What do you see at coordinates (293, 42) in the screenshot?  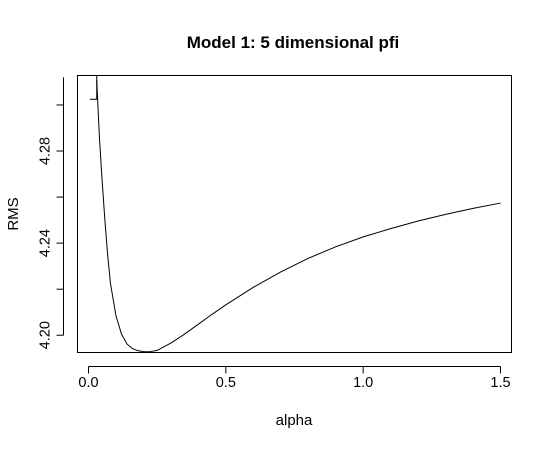 I see `chart-title: Model 1: 5 dimensional pfi` at bounding box center [293, 42].